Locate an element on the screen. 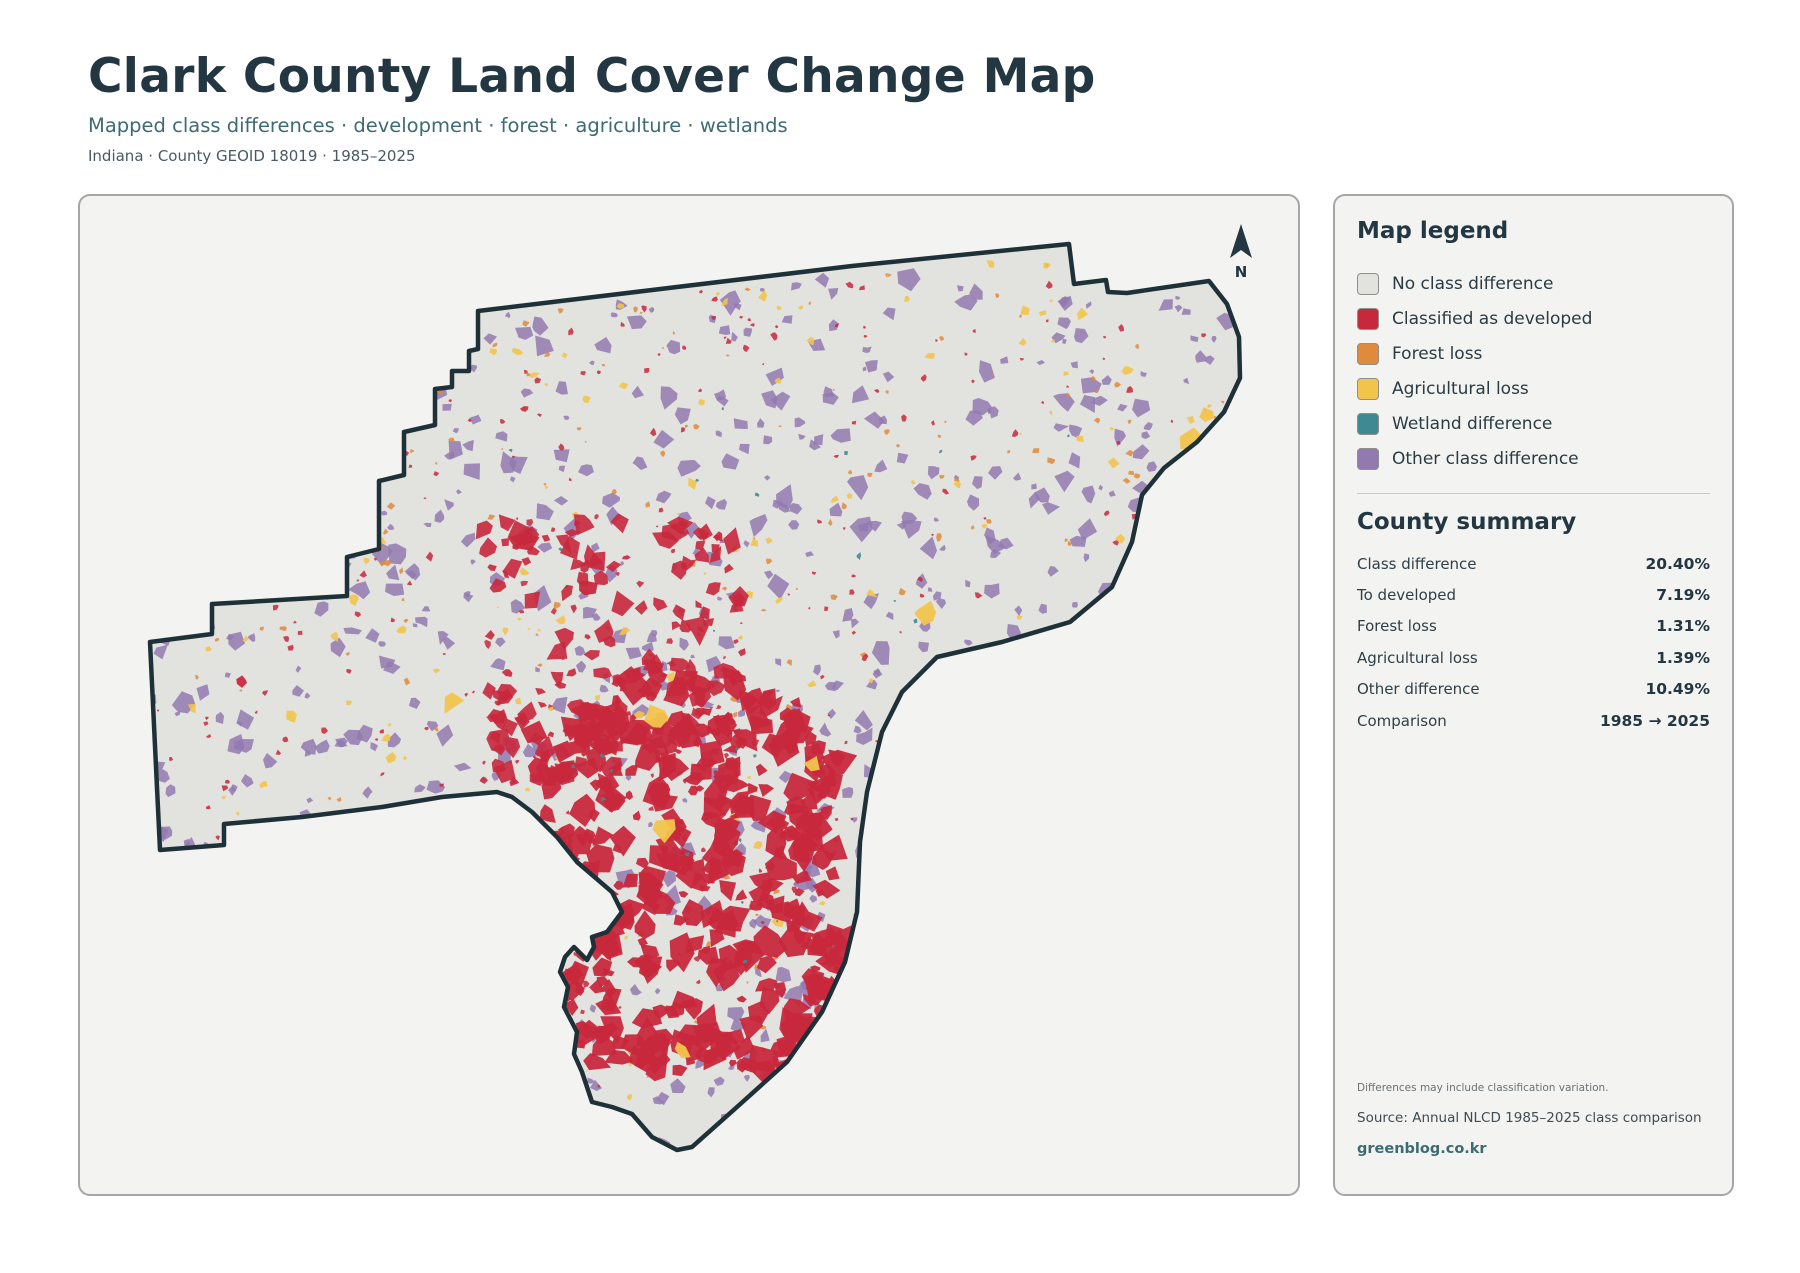  divider is located at coordinates (1533, 493).